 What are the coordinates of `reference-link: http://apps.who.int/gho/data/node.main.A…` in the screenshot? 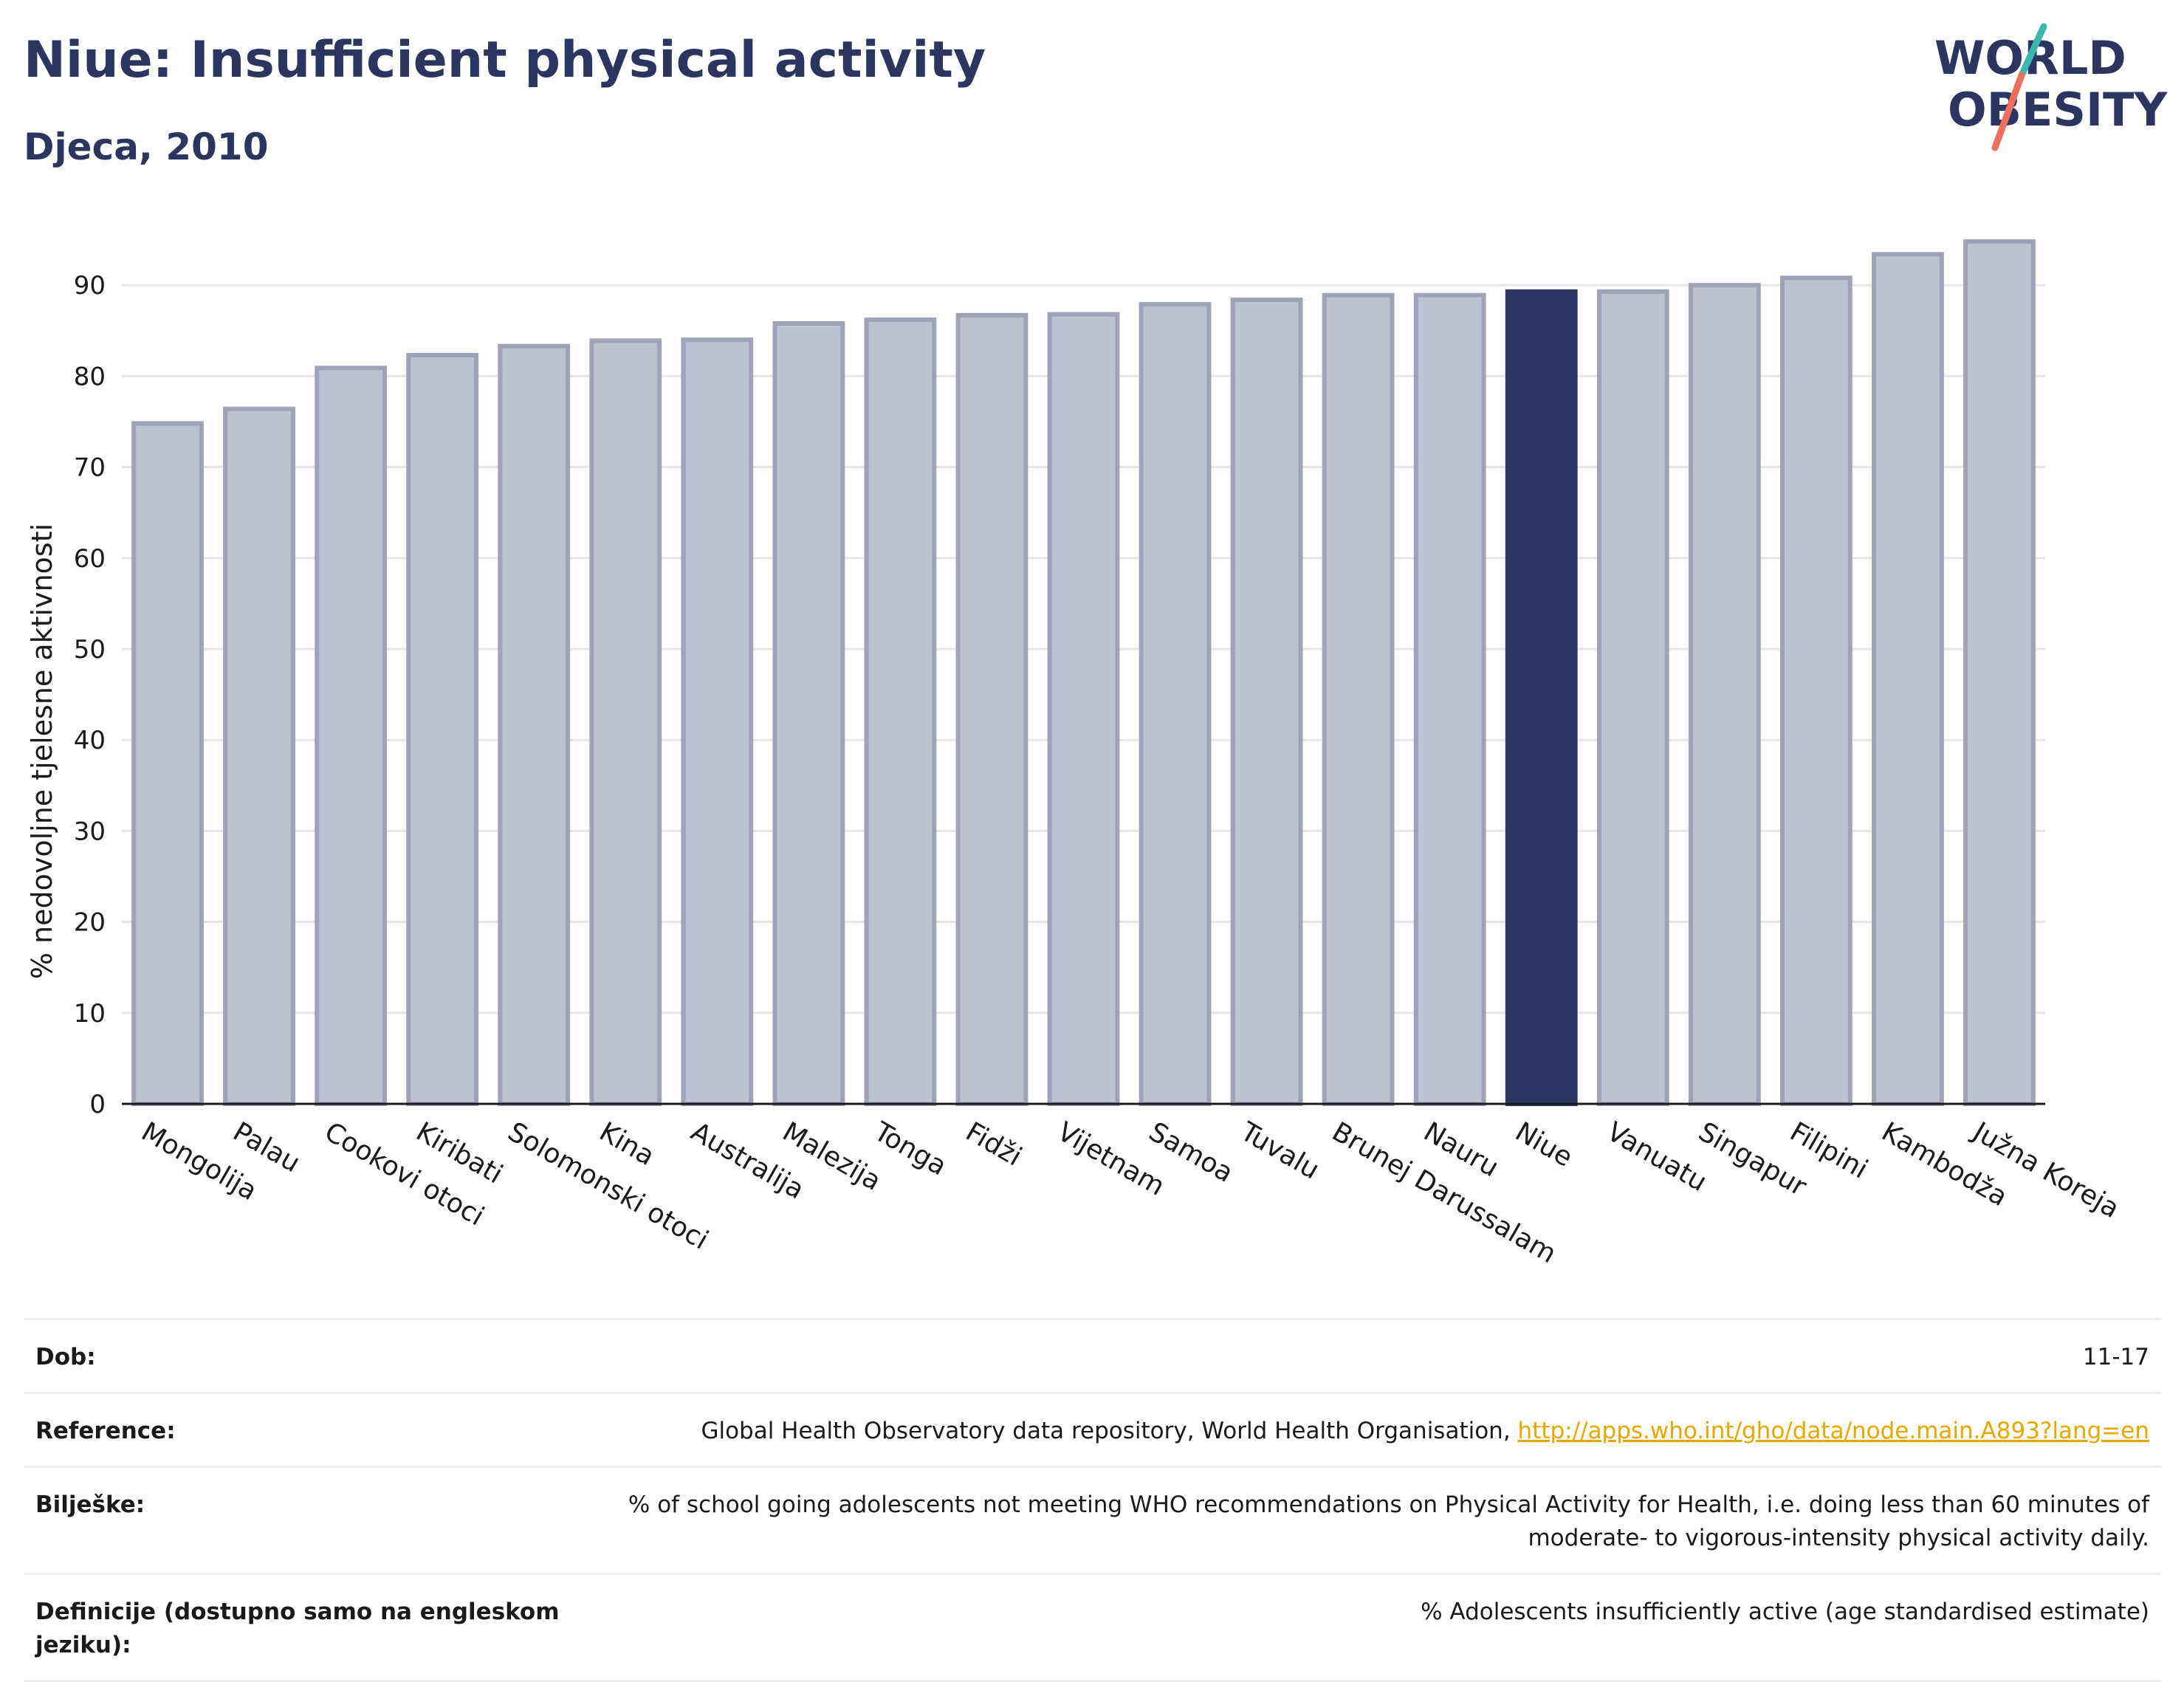 It's located at (1833, 1430).